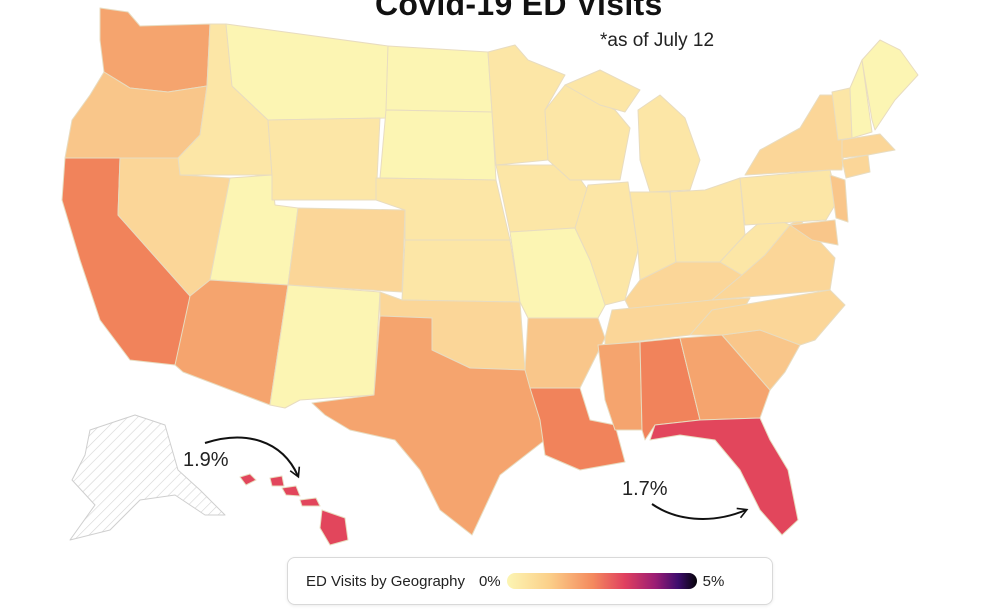 The width and height of the screenshot is (1000, 613). What do you see at coordinates (767, 317) in the screenshot?
I see `state-north-carolina` at bounding box center [767, 317].